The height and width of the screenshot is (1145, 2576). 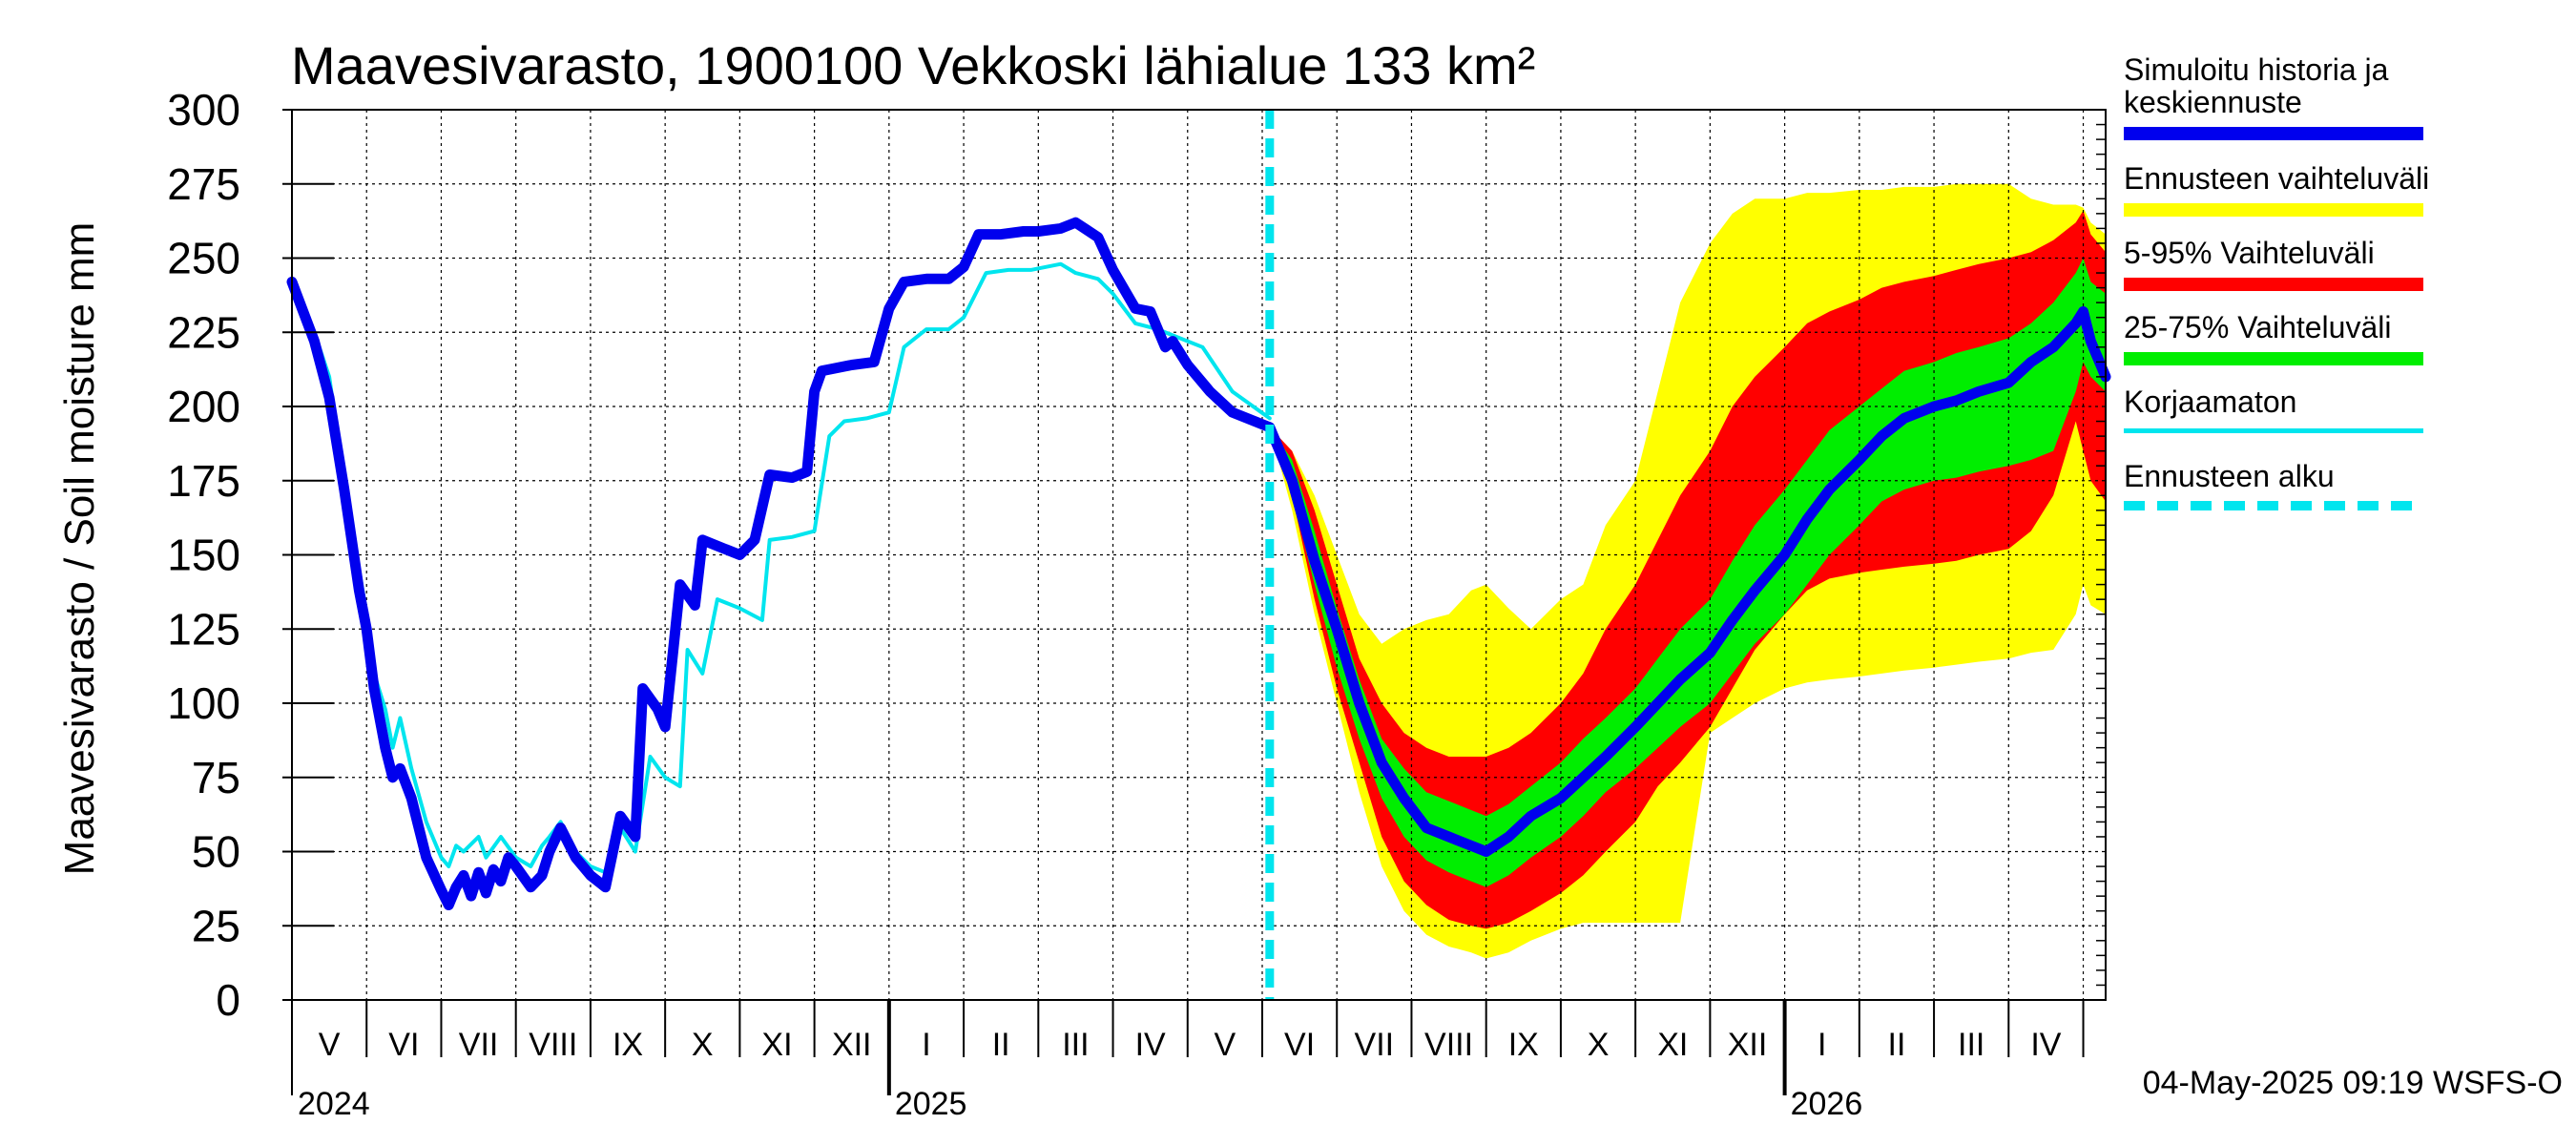 What do you see at coordinates (2273, 133) in the screenshot?
I see `legend-swatch-simulated` at bounding box center [2273, 133].